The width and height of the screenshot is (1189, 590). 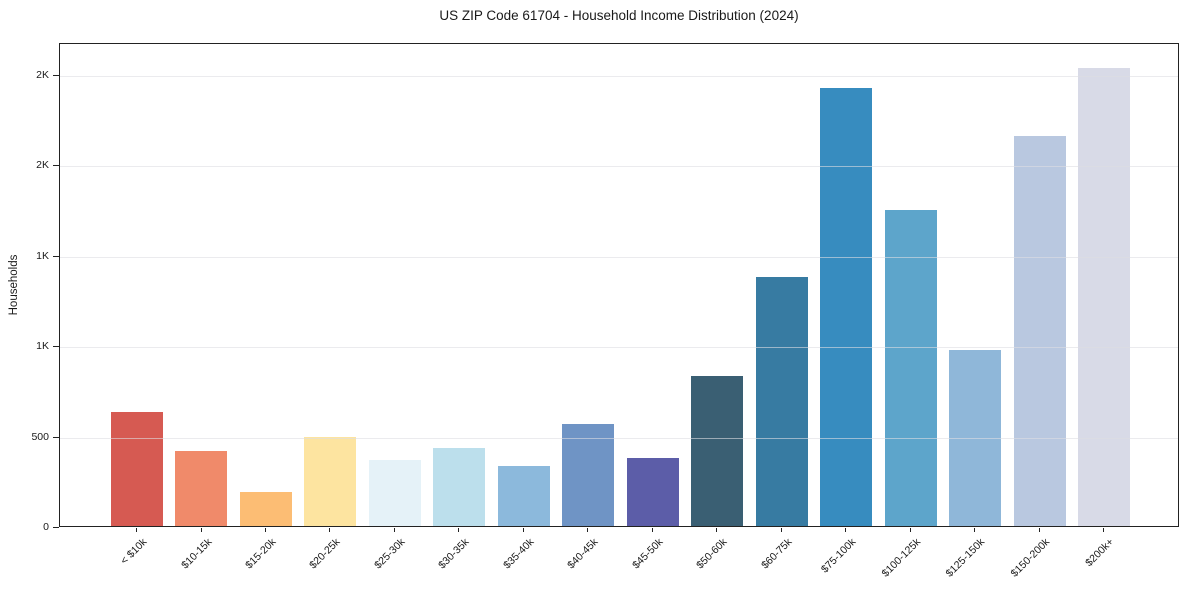 What do you see at coordinates (717, 451) in the screenshot?
I see `bar-$50-60k` at bounding box center [717, 451].